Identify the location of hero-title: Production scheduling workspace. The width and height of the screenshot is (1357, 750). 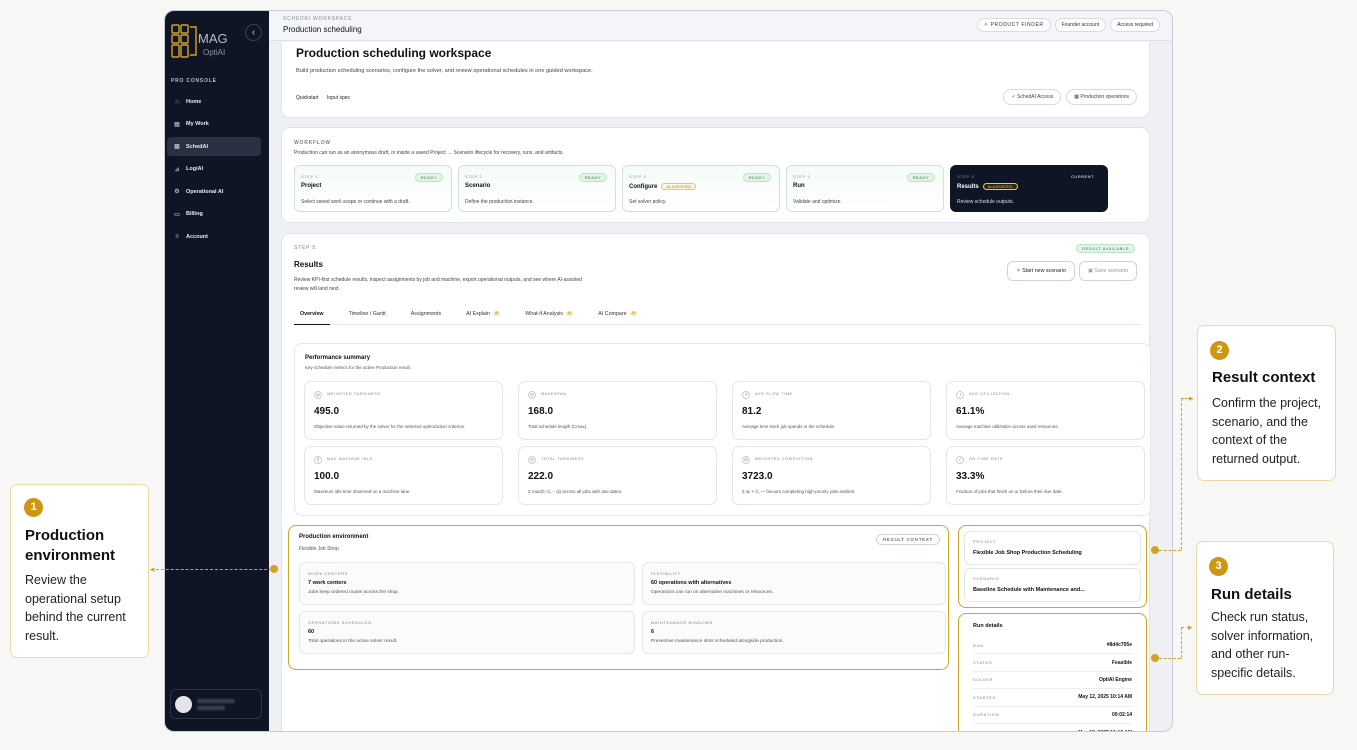
(394, 53).